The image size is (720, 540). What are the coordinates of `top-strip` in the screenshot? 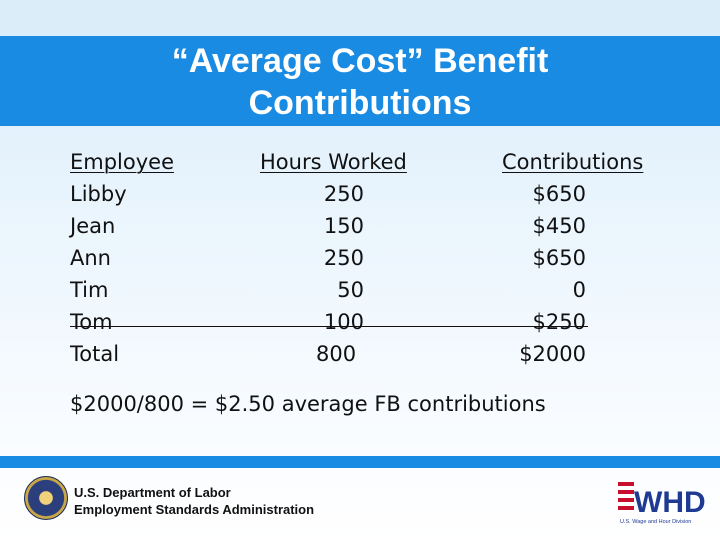 It's located at (360, 18).